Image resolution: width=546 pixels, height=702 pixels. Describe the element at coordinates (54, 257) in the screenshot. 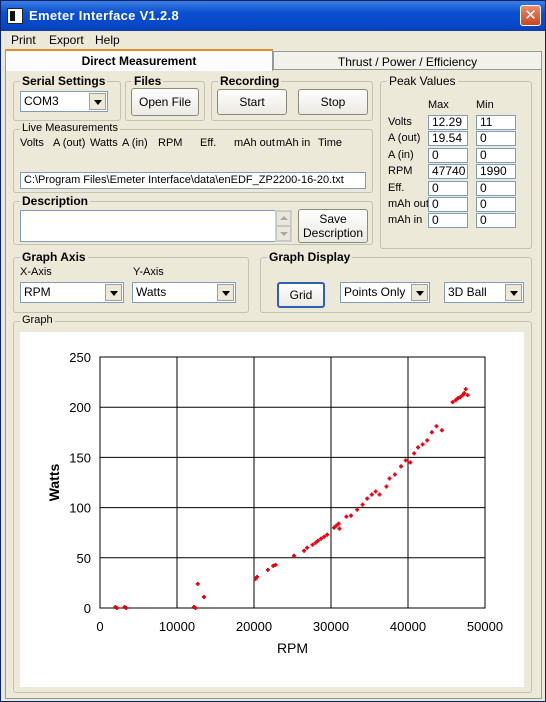

I see `graph-axis-legend: Graph Axis` at that location.